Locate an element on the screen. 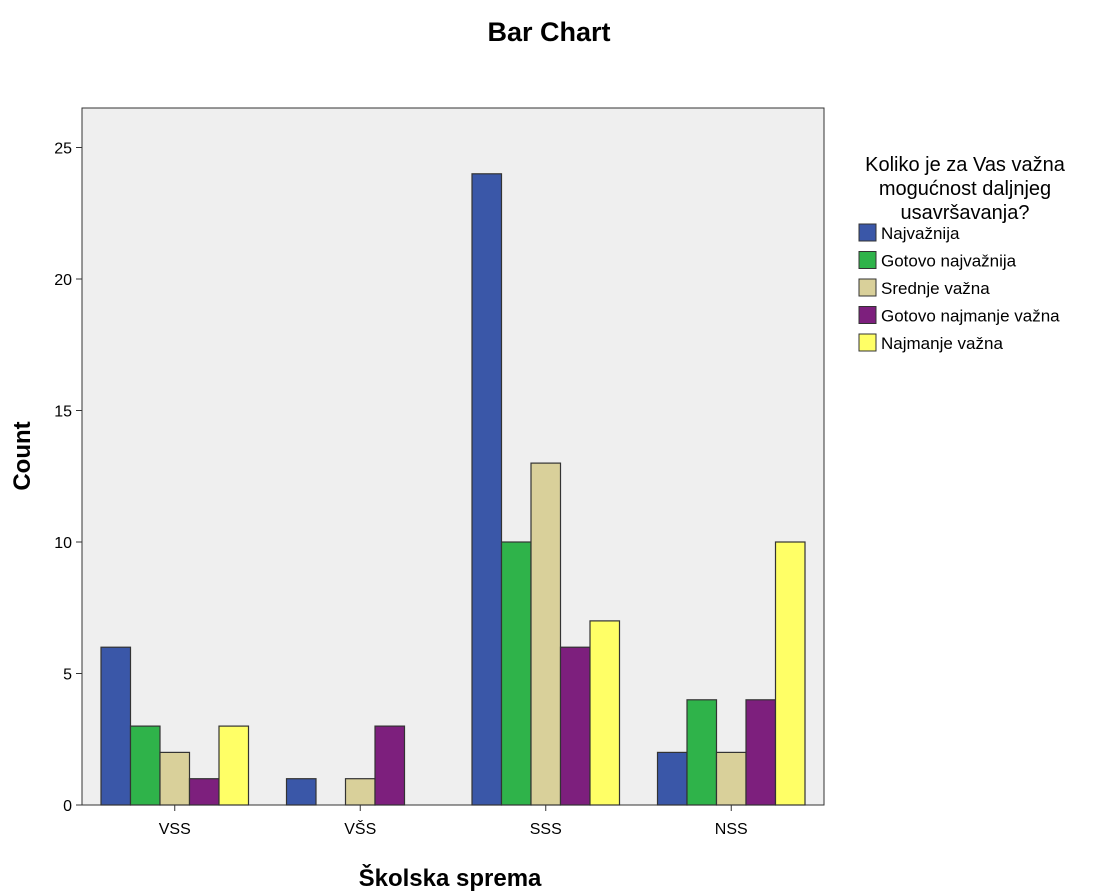 The height and width of the screenshot is (894, 1103). y-axis: 0 5 10 15 20 25 is located at coordinates (68, 478).